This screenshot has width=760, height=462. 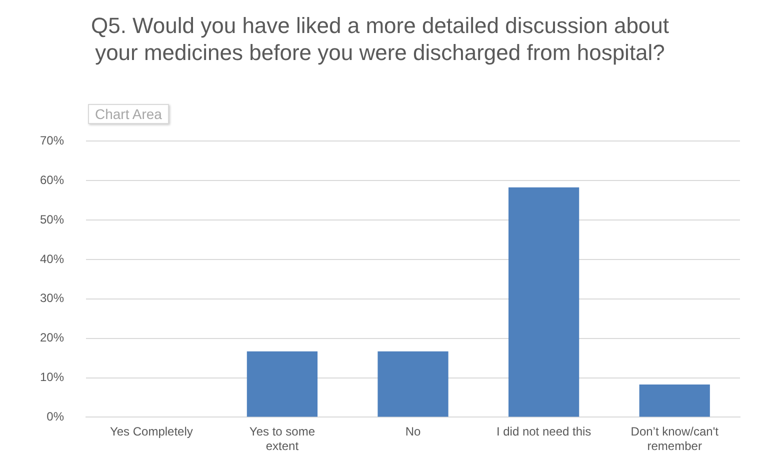 I want to click on chart-title: Q5. Would you have liked a more detailed discussion about your medicines before you were discharged from hospital?, so click(x=380, y=39).